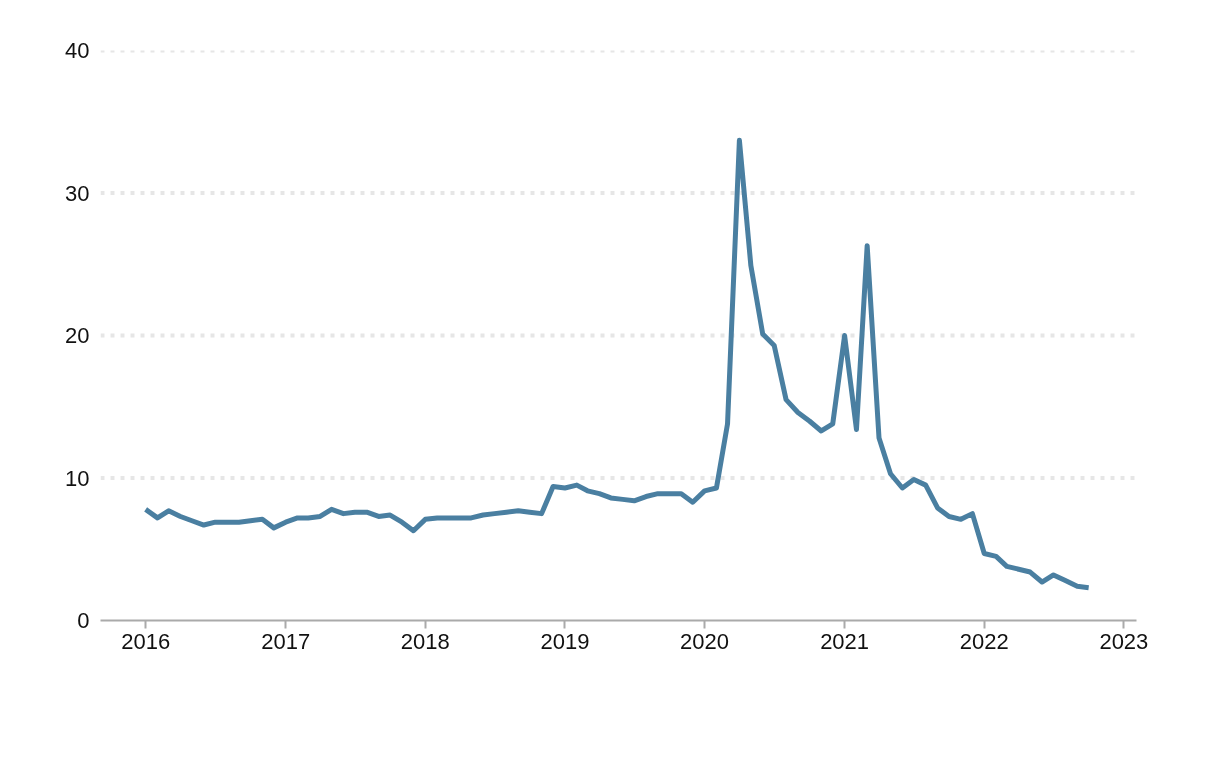  I want to click on y-tick-label: 0, so click(83, 620).